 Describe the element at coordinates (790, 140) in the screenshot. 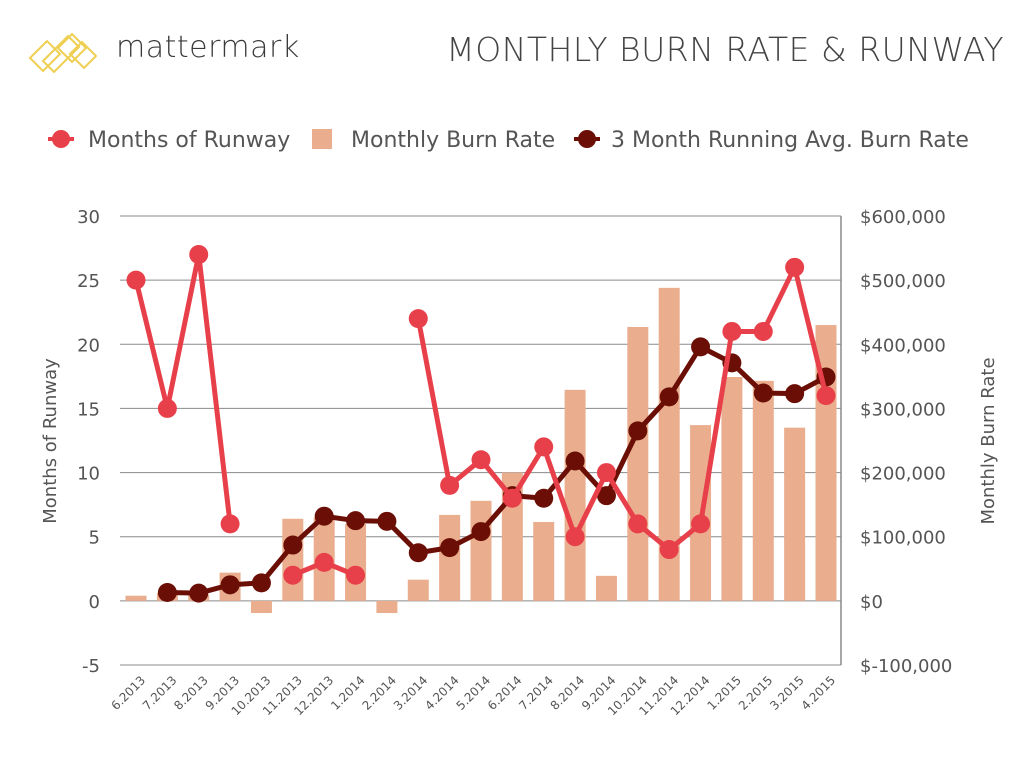

I see `legend-avg-label: 3 Month Running Avg. Burn Rate` at that location.